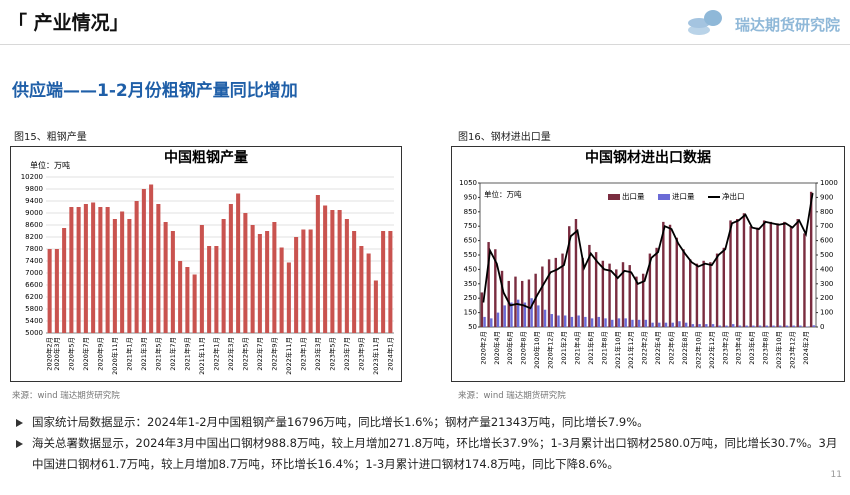  Describe the element at coordinates (34, 333) in the screenshot. I see `y-tick-label: 5000` at that location.